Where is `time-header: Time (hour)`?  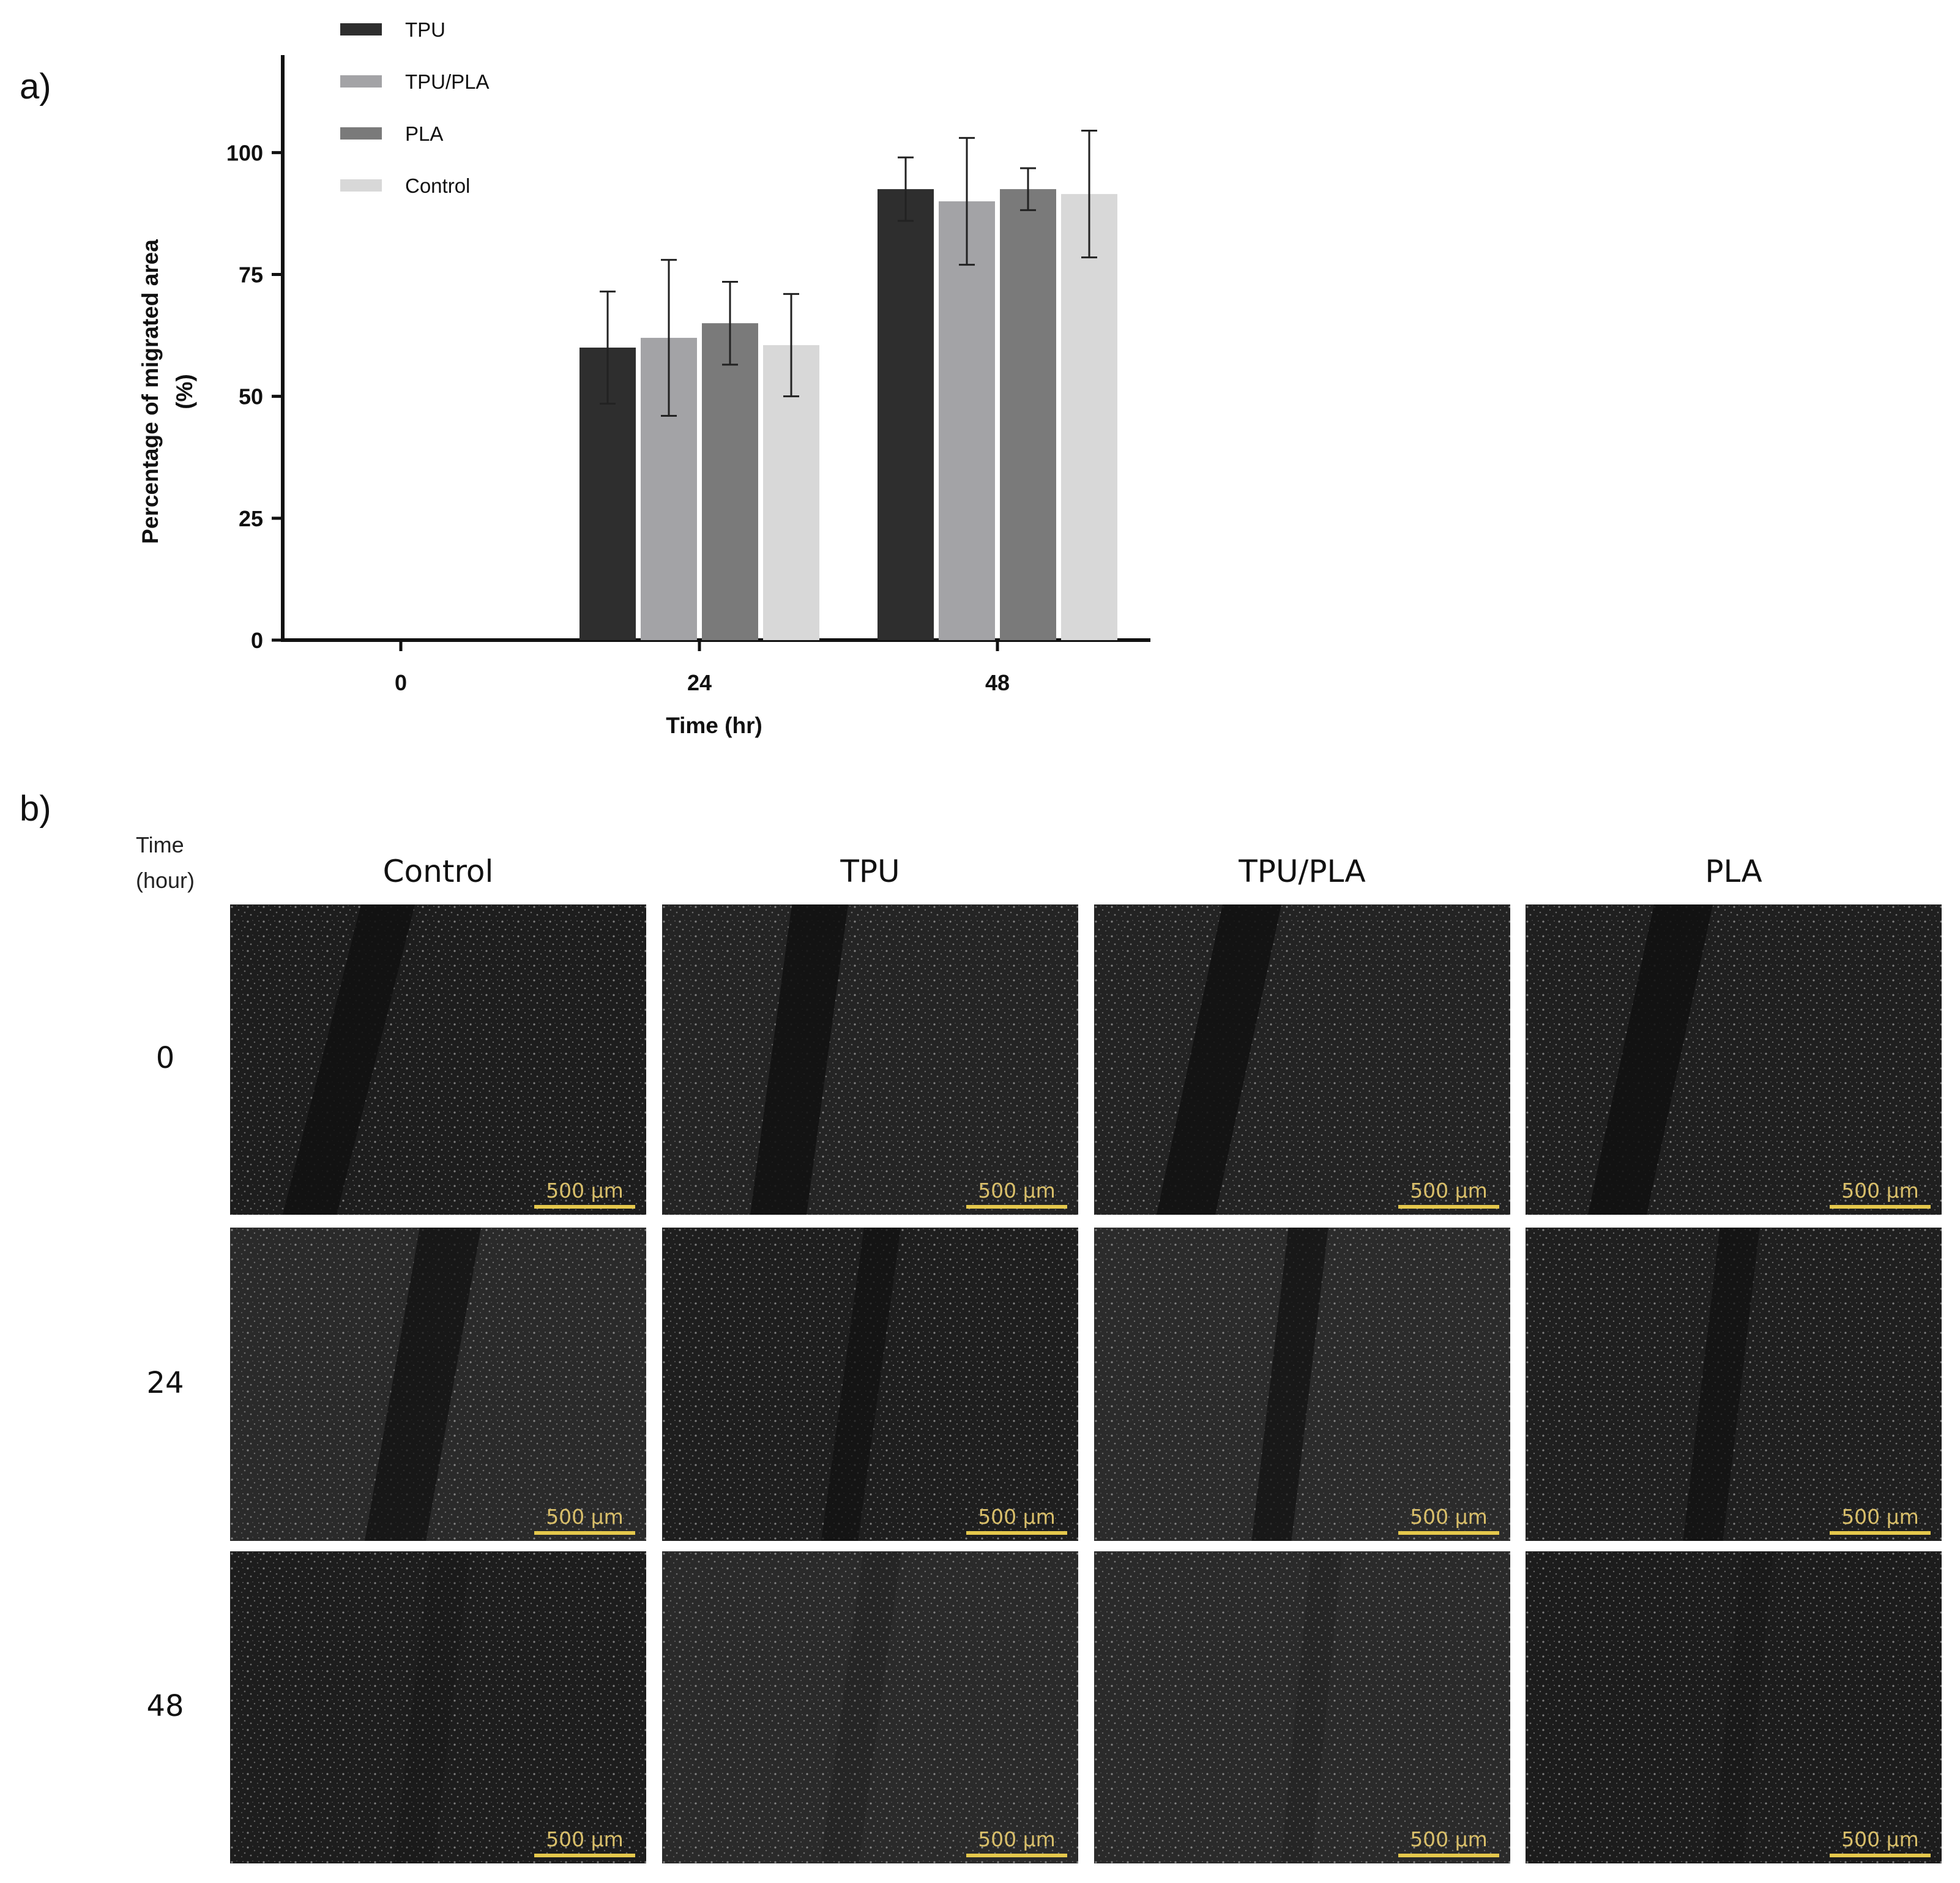 time-header: Time (hour) is located at coordinates (165, 862).